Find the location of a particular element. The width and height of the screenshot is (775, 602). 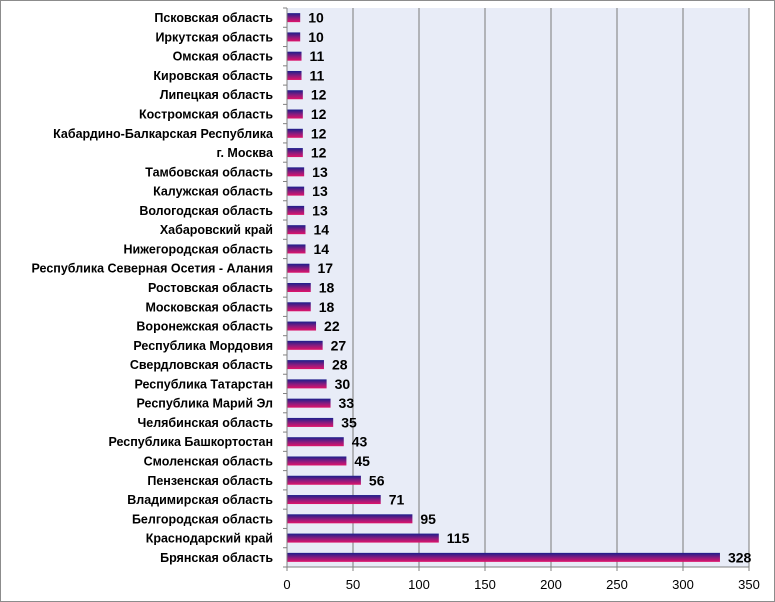

category-label: Омская область is located at coordinates (223, 57).